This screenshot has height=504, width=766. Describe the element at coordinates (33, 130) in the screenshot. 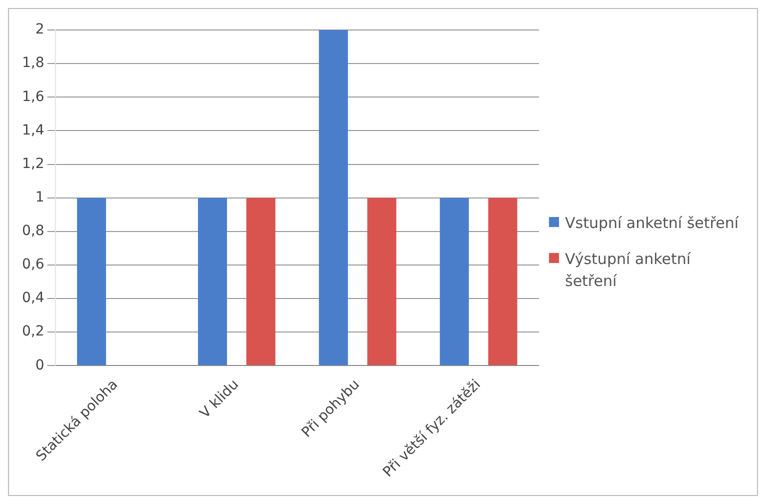

I see `y-tick-label: 1,4` at that location.